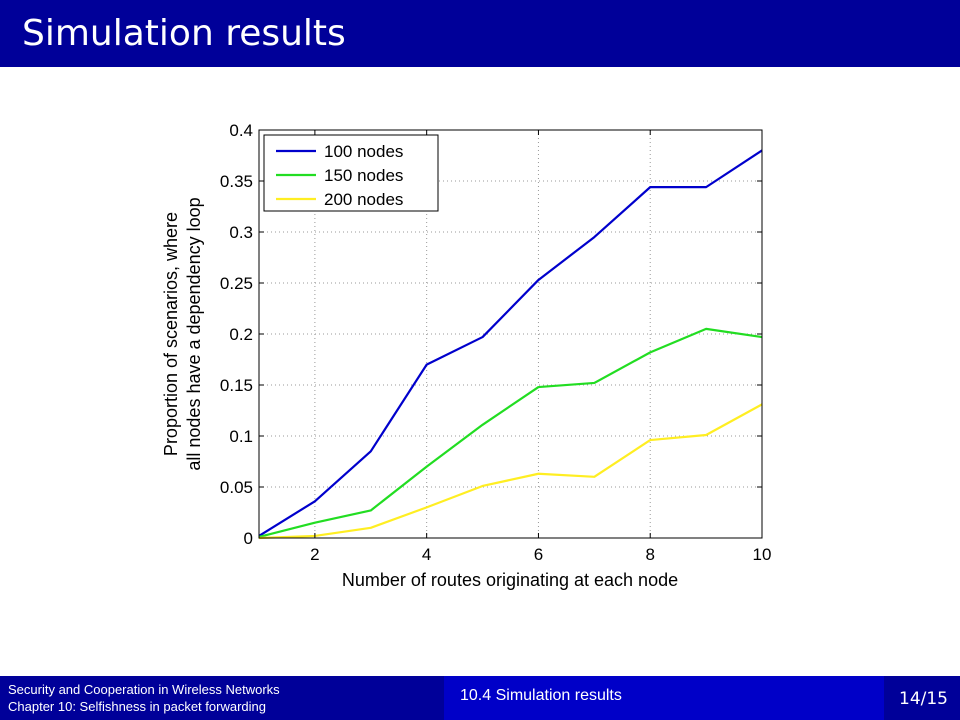 The width and height of the screenshot is (960, 720). I want to click on y-tick-label: 0.35, so click(236, 181).